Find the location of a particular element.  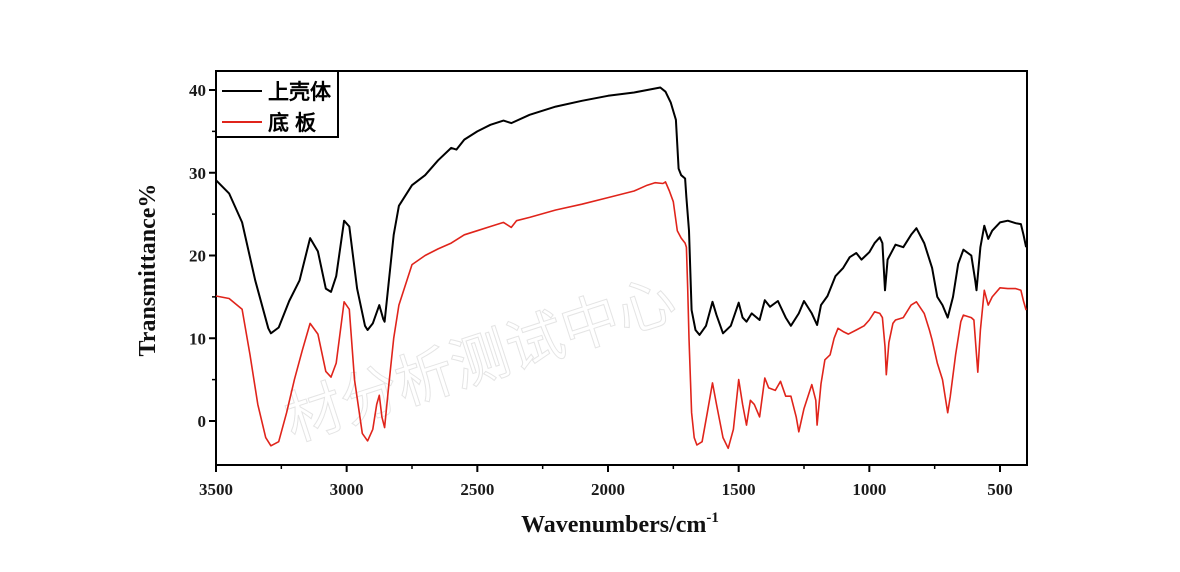

x-axis-title: Wavenumbers/cm-1 is located at coordinates (620, 524).